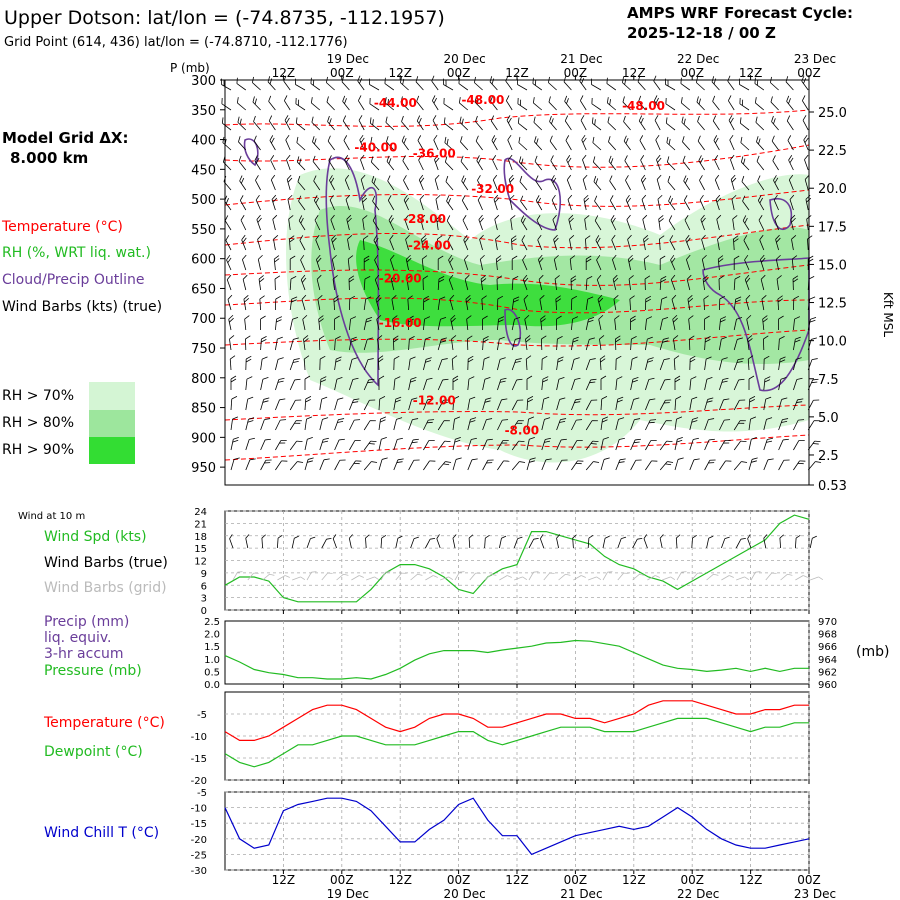  I want to click on time-tick-label: 12Z, so click(400, 73).